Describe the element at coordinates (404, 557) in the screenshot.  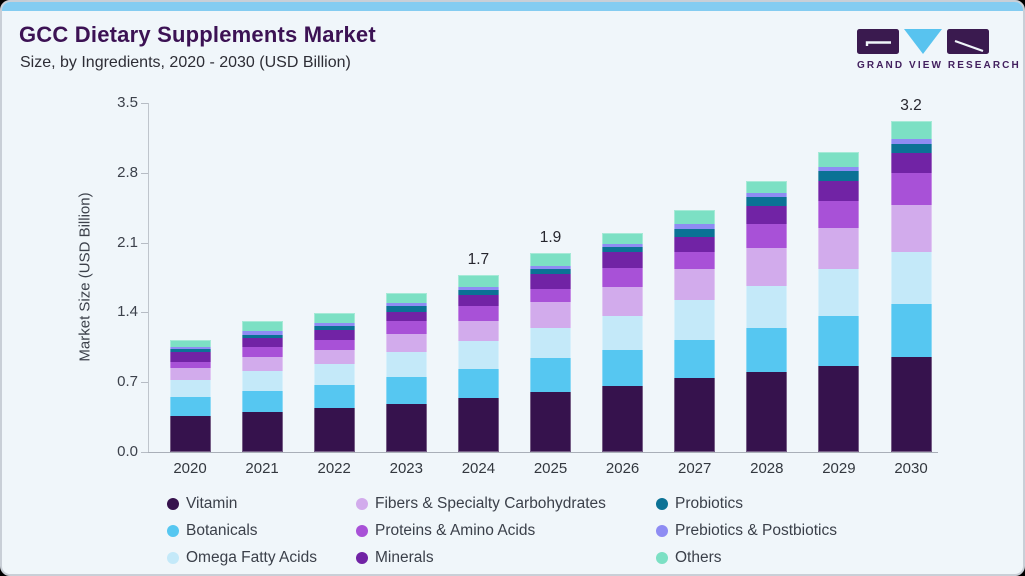
I see `legend-label-minerals: Minerals` at that location.